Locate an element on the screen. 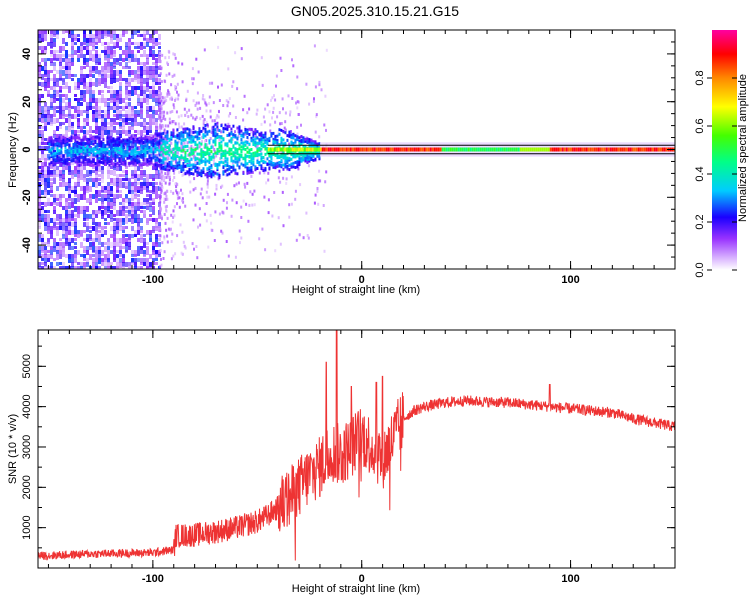  snr-y-axis-label: SNR (10 * v/v) is located at coordinates (13, 449).